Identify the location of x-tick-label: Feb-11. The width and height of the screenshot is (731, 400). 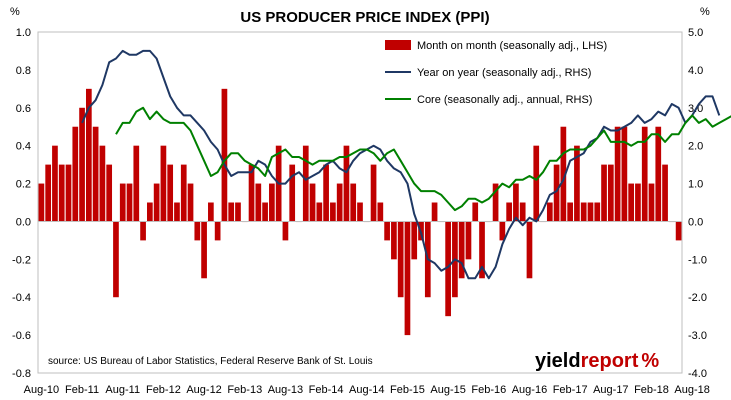
(82, 390).